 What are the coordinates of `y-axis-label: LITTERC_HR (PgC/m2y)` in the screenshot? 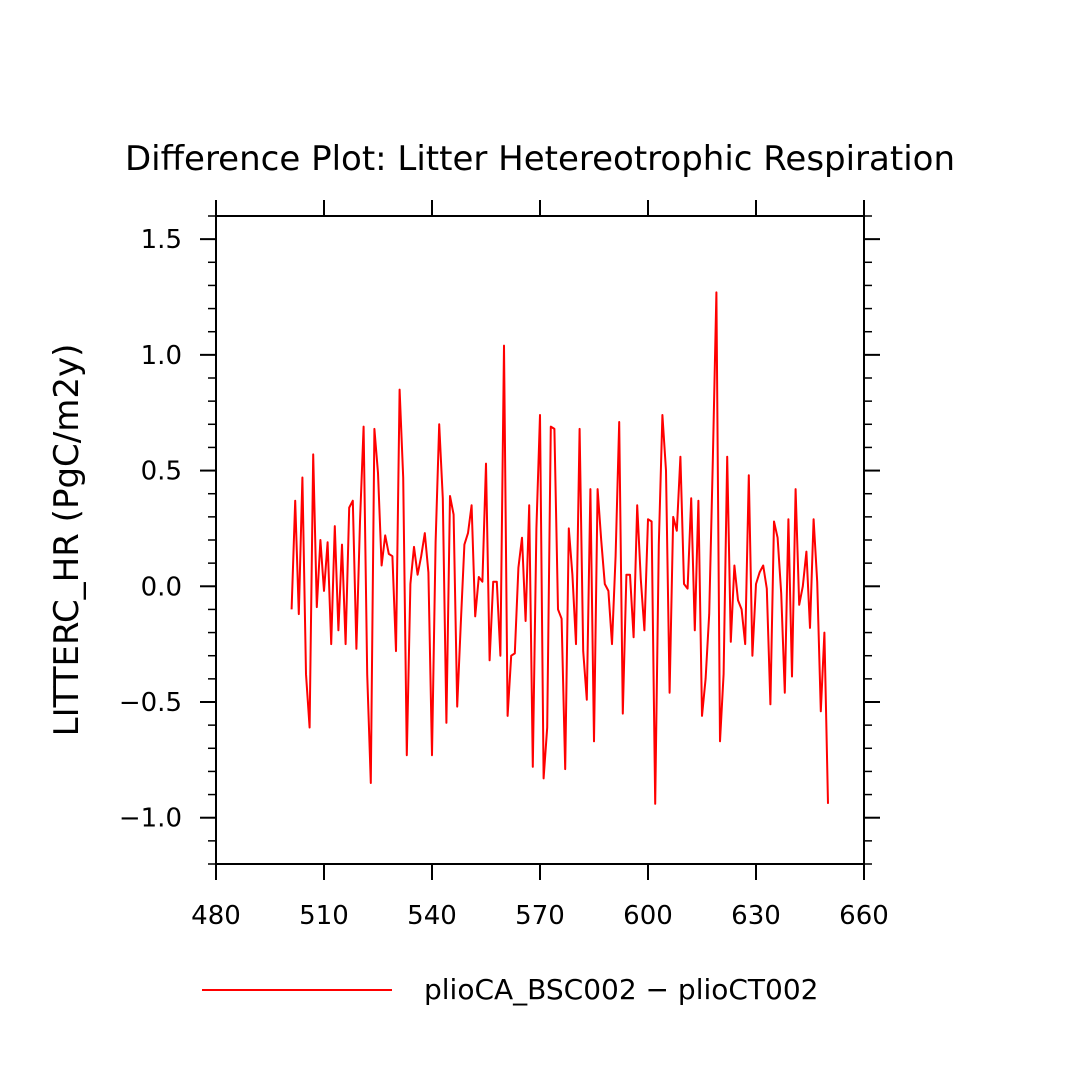 It's located at (67, 540).